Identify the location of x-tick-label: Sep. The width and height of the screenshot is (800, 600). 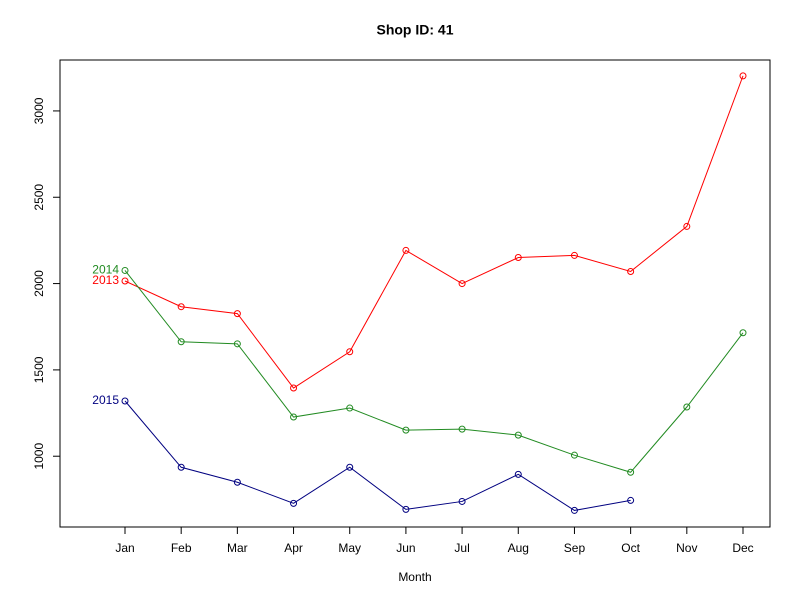
(575, 548).